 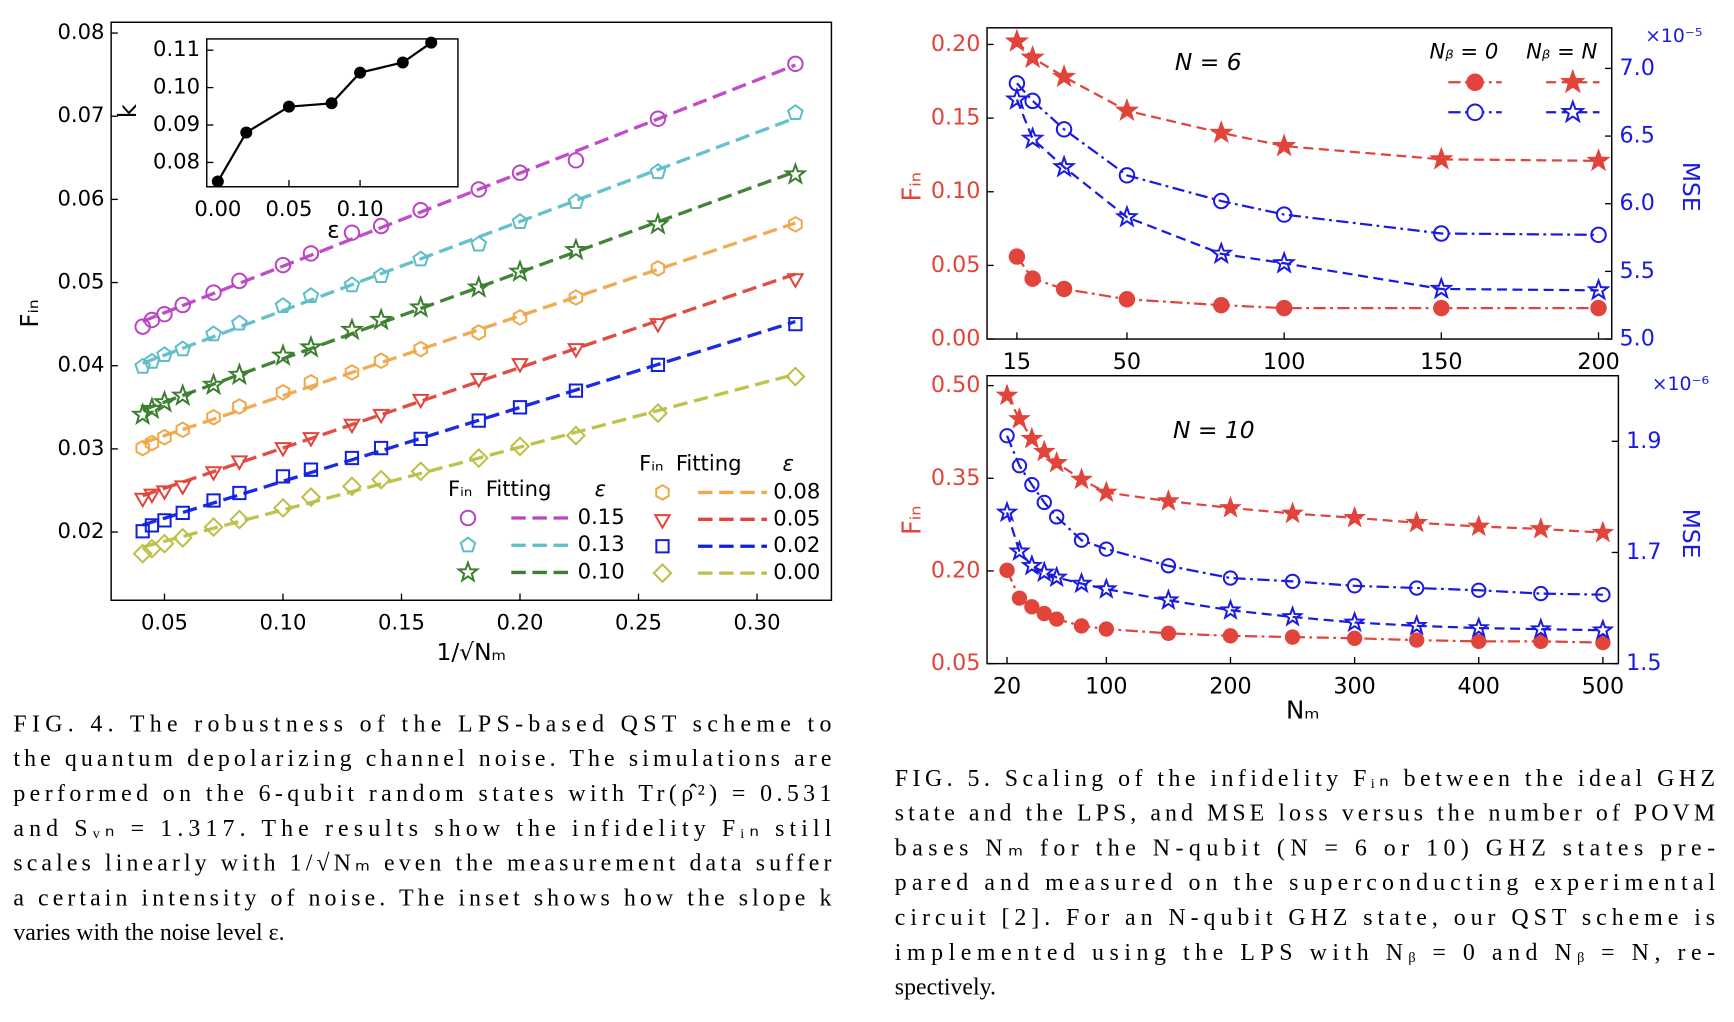 I want to click on y2-tick-label: 1.5, so click(x=1643, y=663).